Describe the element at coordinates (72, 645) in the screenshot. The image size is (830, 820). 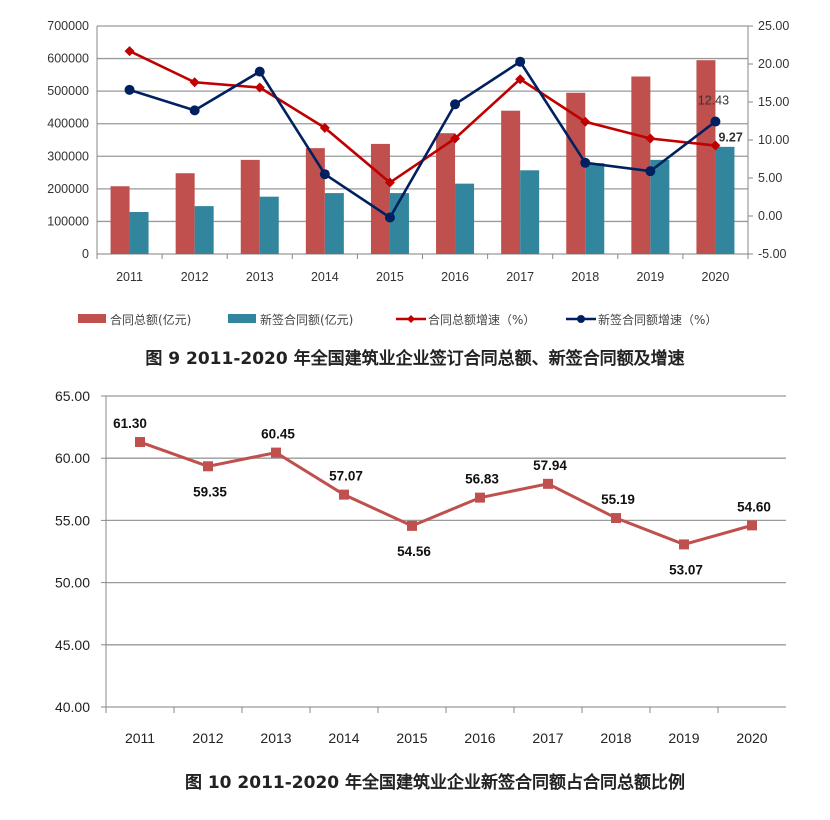
I see `y-tick-label: 45.00` at that location.